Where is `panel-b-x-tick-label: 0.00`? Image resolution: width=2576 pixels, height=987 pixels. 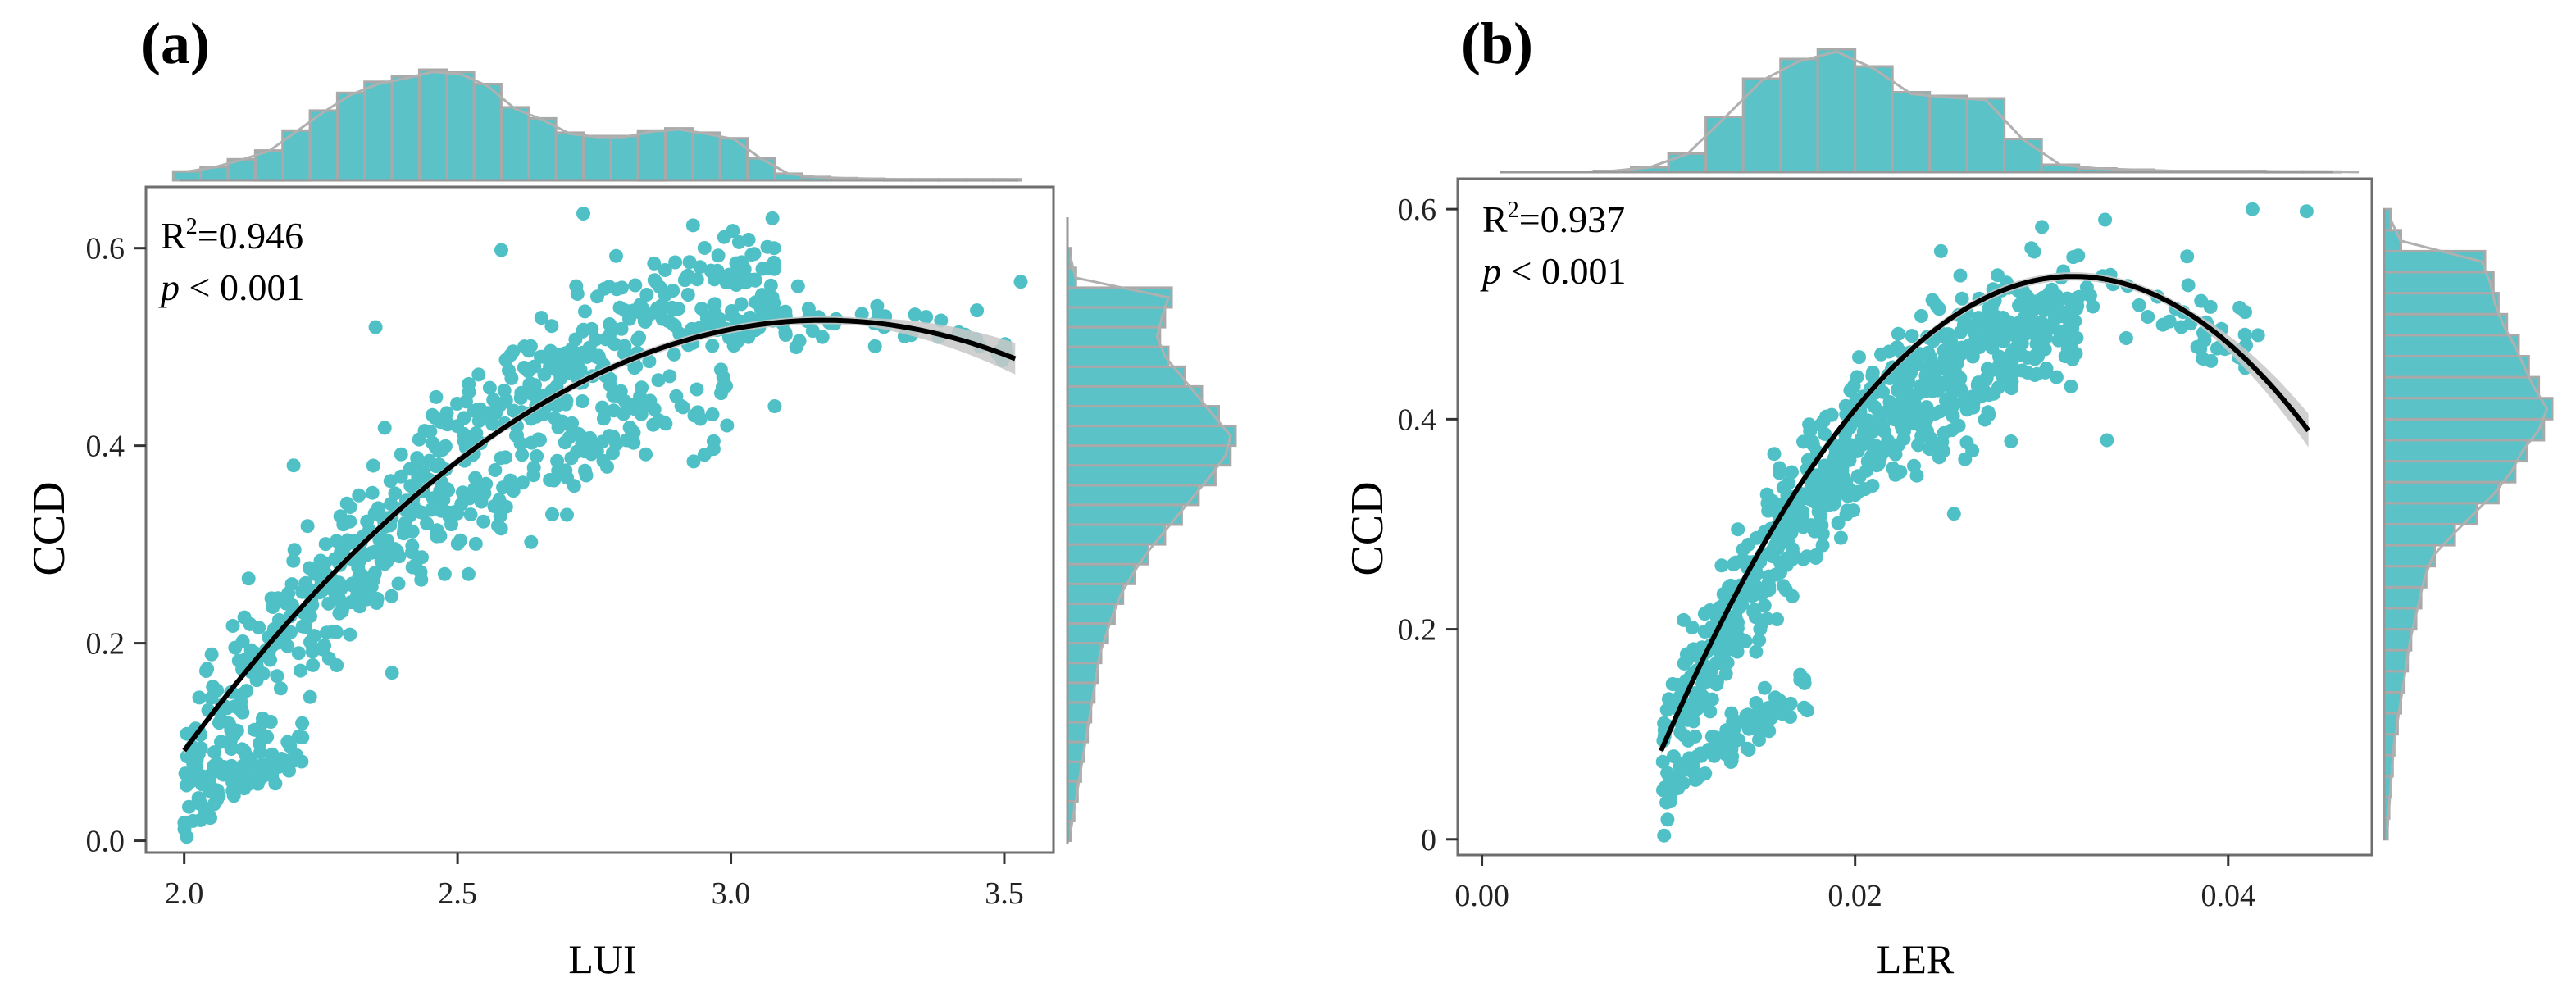 panel-b-x-tick-label: 0.00 is located at coordinates (1481, 896).